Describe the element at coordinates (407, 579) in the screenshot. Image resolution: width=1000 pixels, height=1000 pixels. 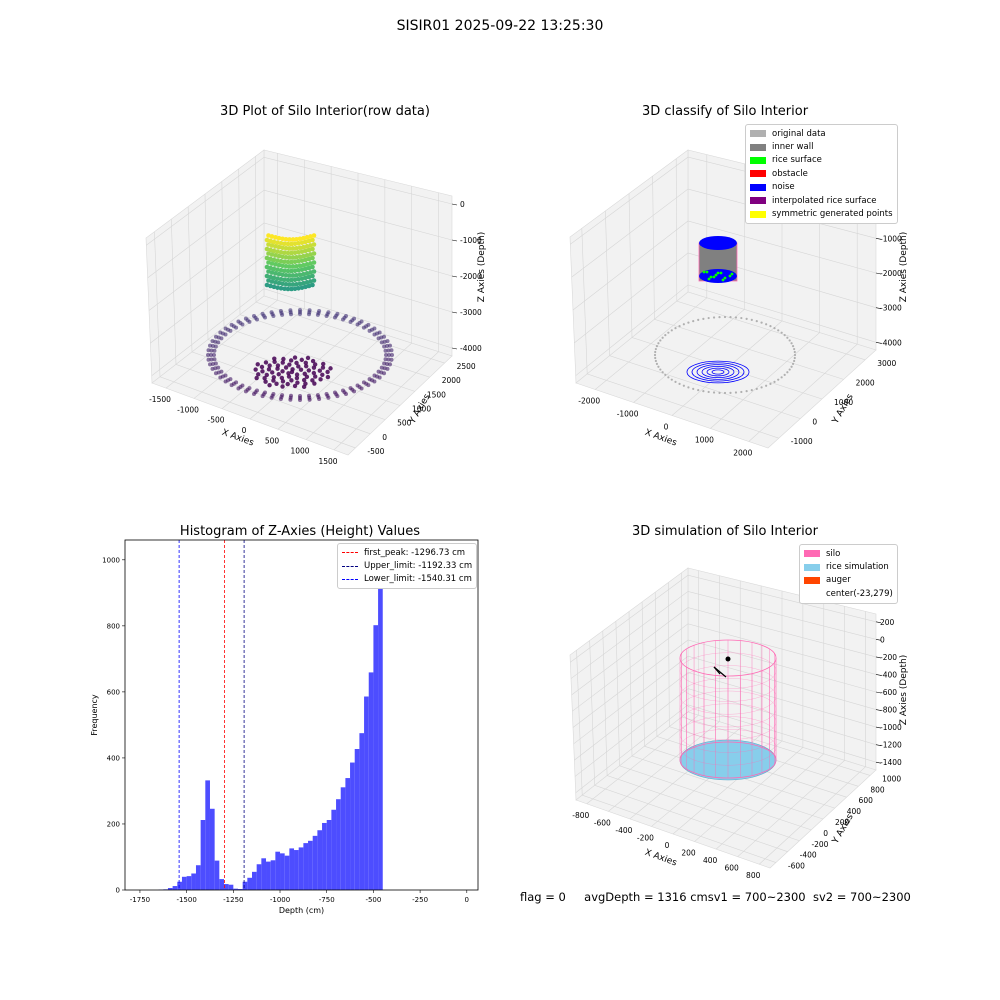
I see `legend-item: Lower_limit: -1540.31 cm` at that location.